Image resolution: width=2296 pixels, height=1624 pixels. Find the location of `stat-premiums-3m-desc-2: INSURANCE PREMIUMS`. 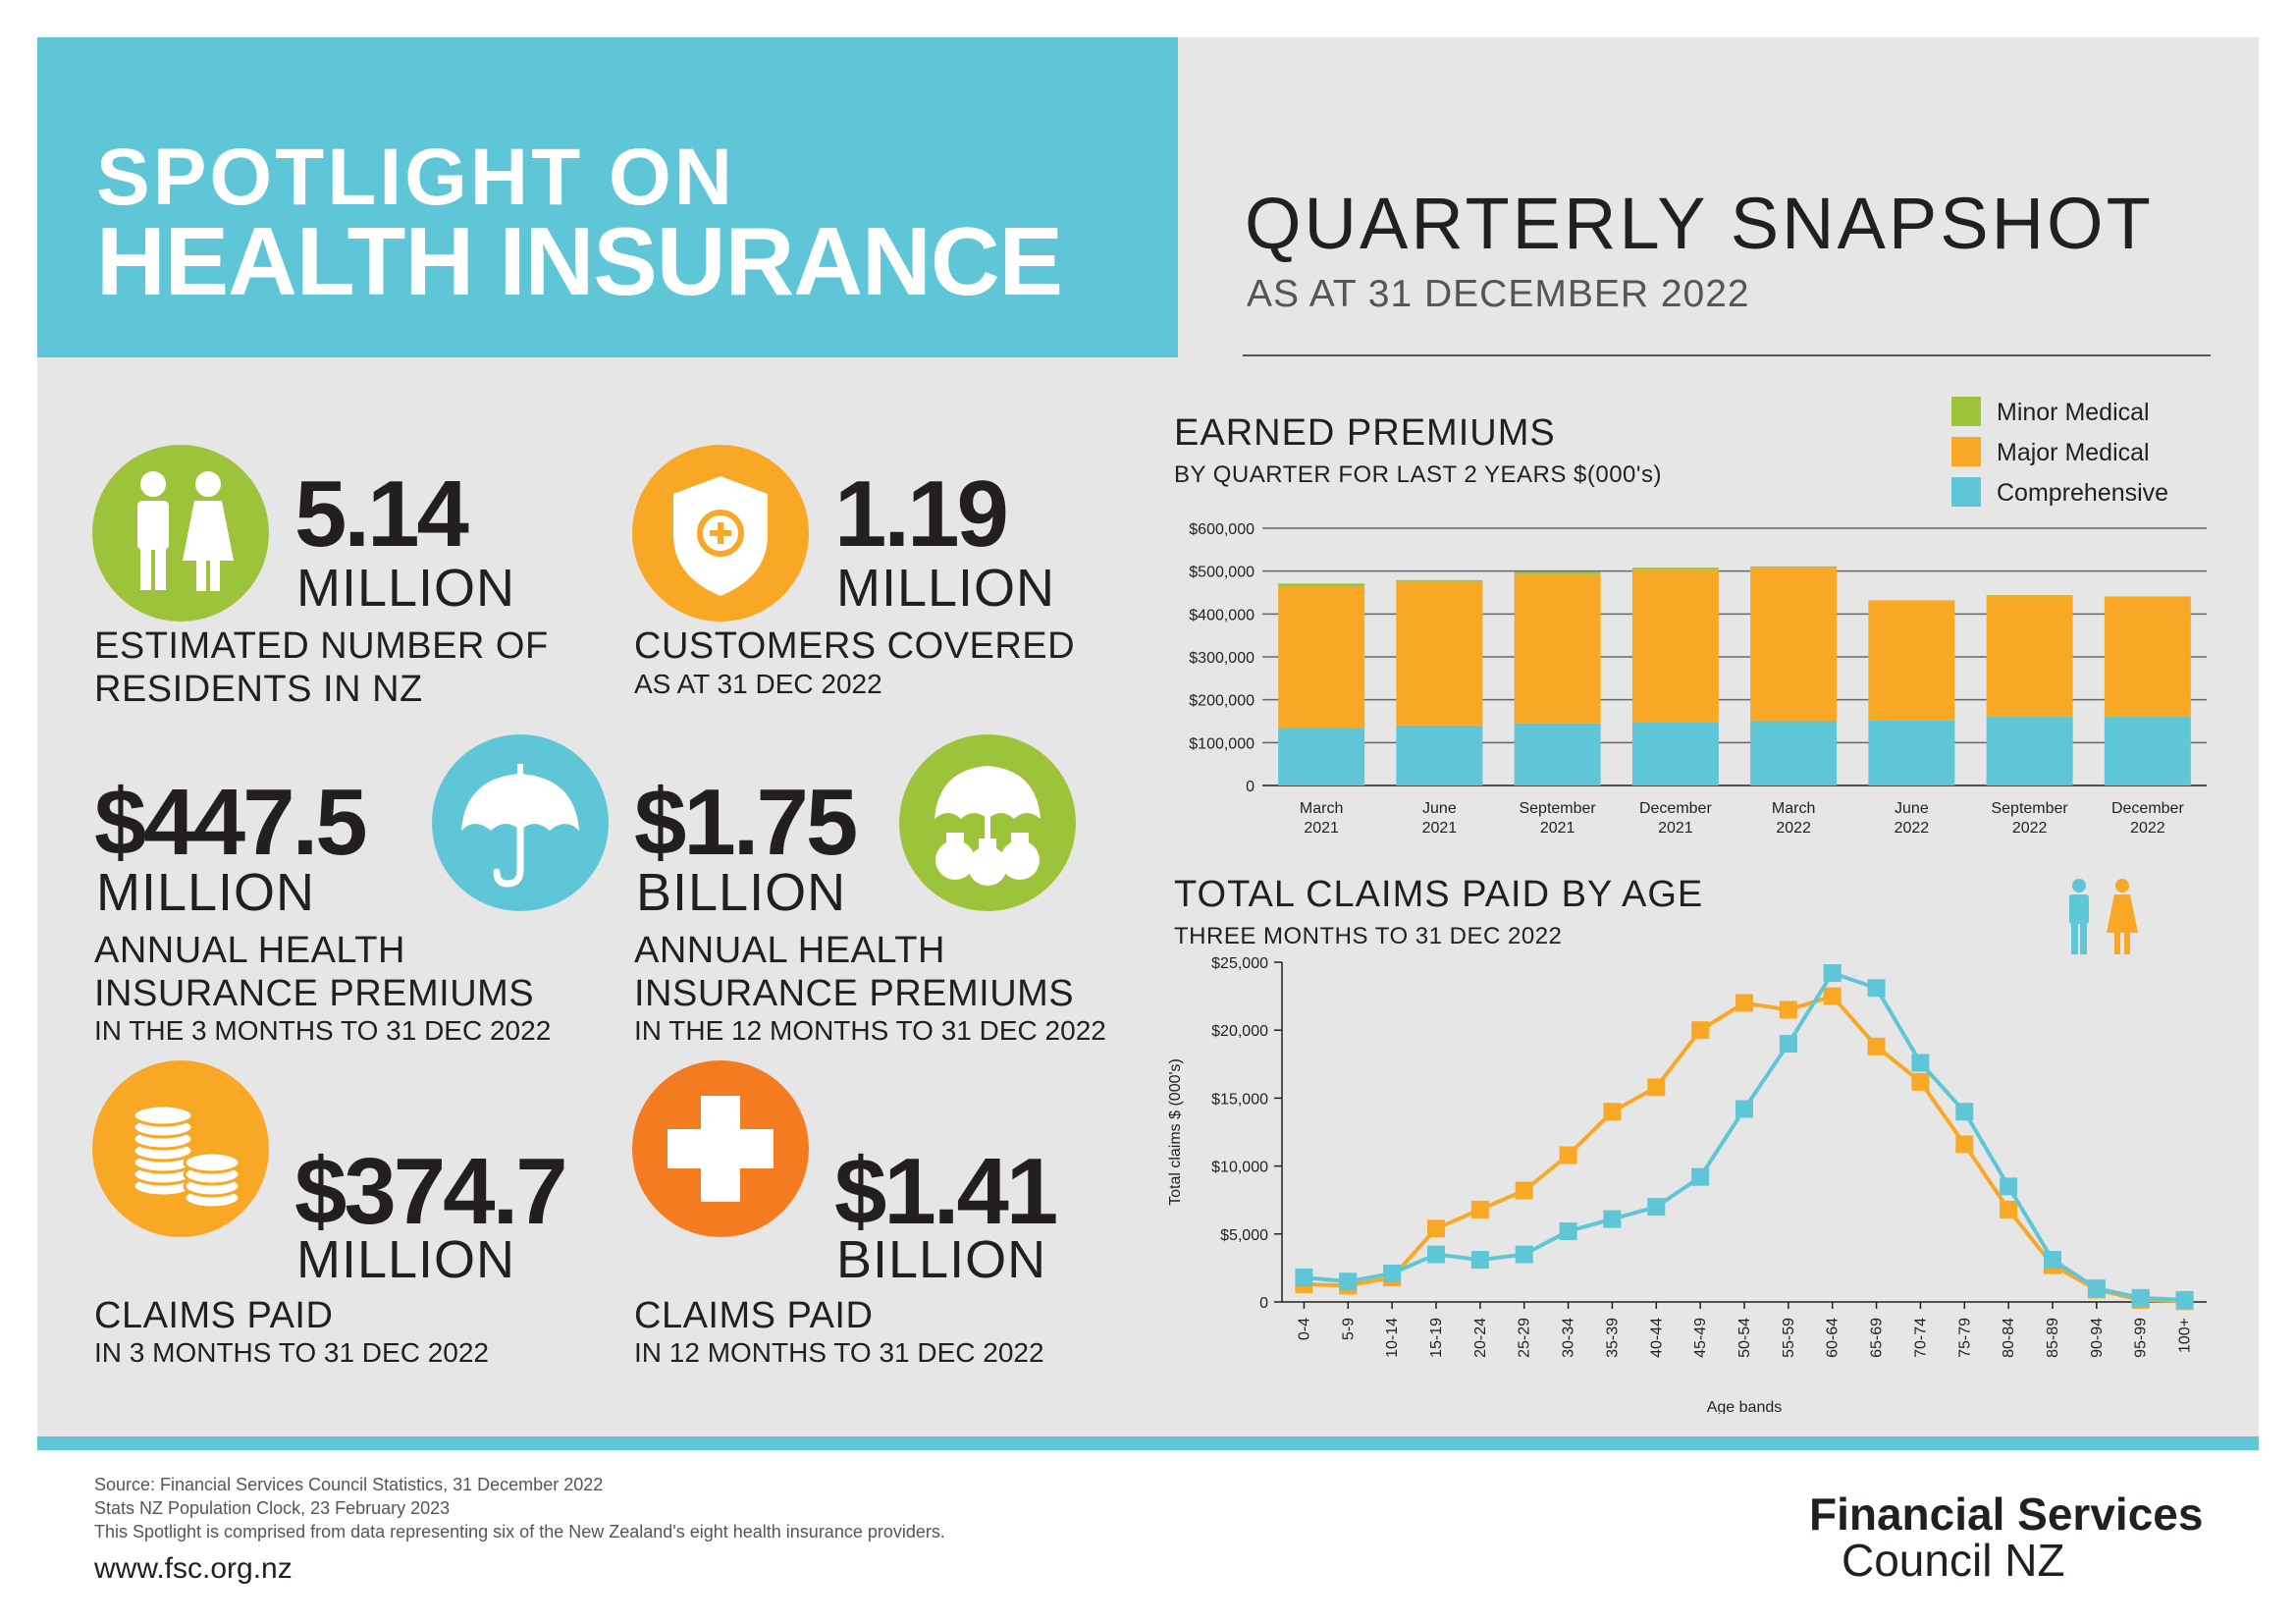

stat-premiums-3m-desc-2: INSURANCE PREMIUMS is located at coordinates (314, 993).